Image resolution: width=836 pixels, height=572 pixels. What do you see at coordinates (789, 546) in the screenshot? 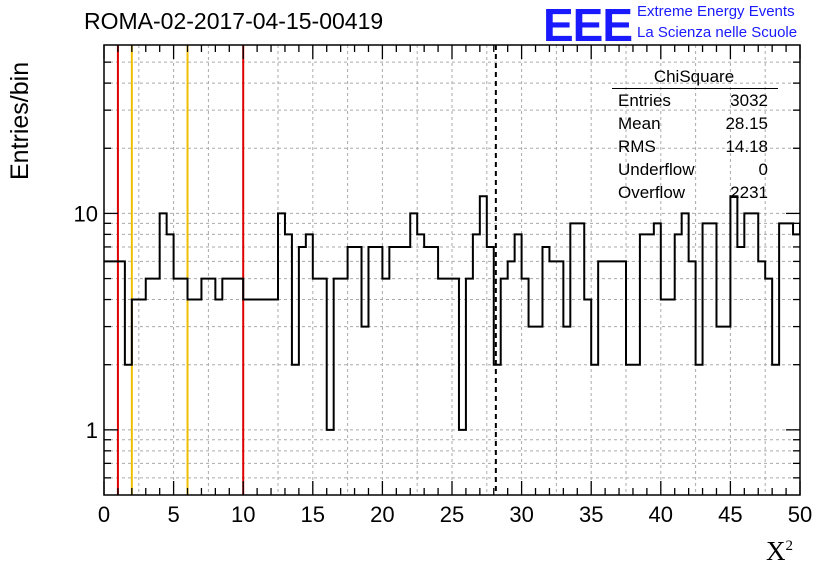
I see `x-axis-label-sup: 2` at bounding box center [789, 546].